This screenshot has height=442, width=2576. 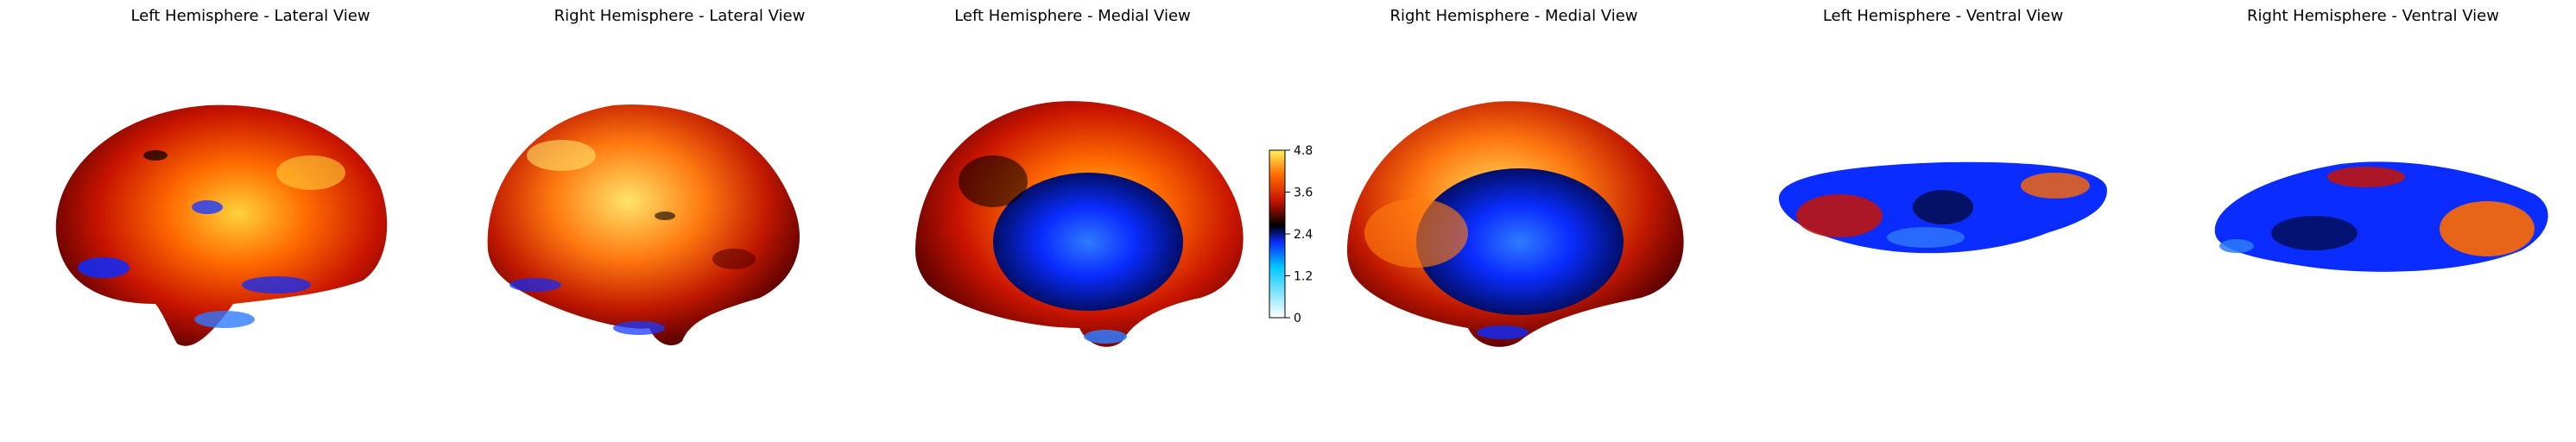 What do you see at coordinates (250, 16) in the screenshot?
I see `panel-title-left-lateral: Left Hemisphere - Lateral View` at bounding box center [250, 16].